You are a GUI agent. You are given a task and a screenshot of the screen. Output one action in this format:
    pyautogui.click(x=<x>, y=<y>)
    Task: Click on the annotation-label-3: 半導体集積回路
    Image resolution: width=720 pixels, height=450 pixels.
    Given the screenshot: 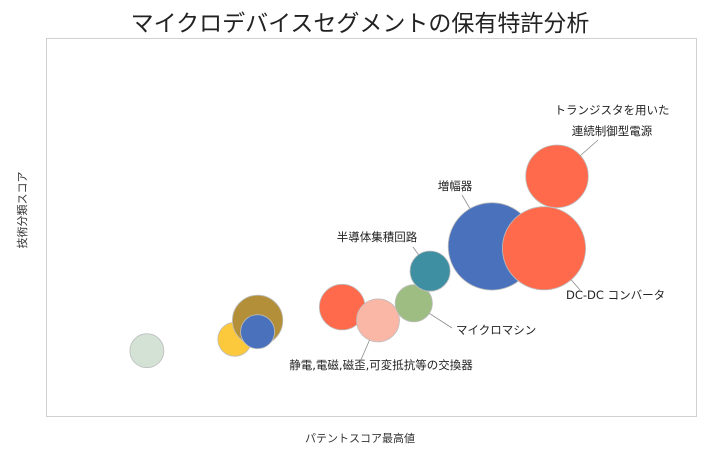 What is the action you would take?
    pyautogui.click(x=377, y=237)
    